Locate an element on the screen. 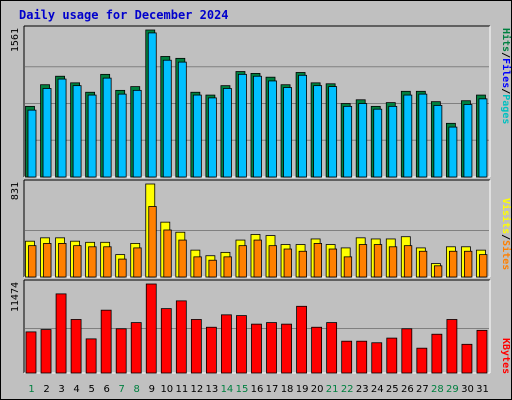  x-tick-label: 2 is located at coordinates (46, 389).